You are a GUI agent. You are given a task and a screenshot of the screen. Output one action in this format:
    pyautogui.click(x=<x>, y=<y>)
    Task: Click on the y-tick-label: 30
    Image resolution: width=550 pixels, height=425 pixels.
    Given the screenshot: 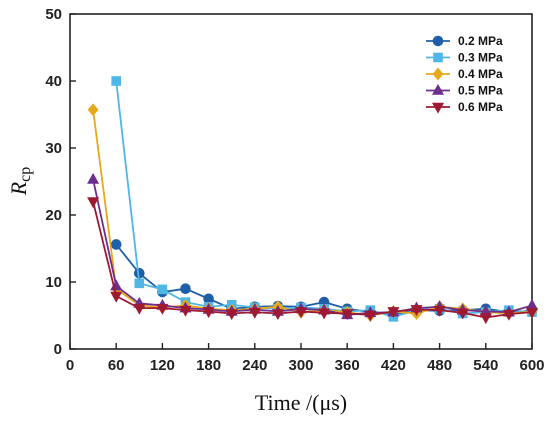 What is the action you would take?
    pyautogui.click(x=53, y=148)
    